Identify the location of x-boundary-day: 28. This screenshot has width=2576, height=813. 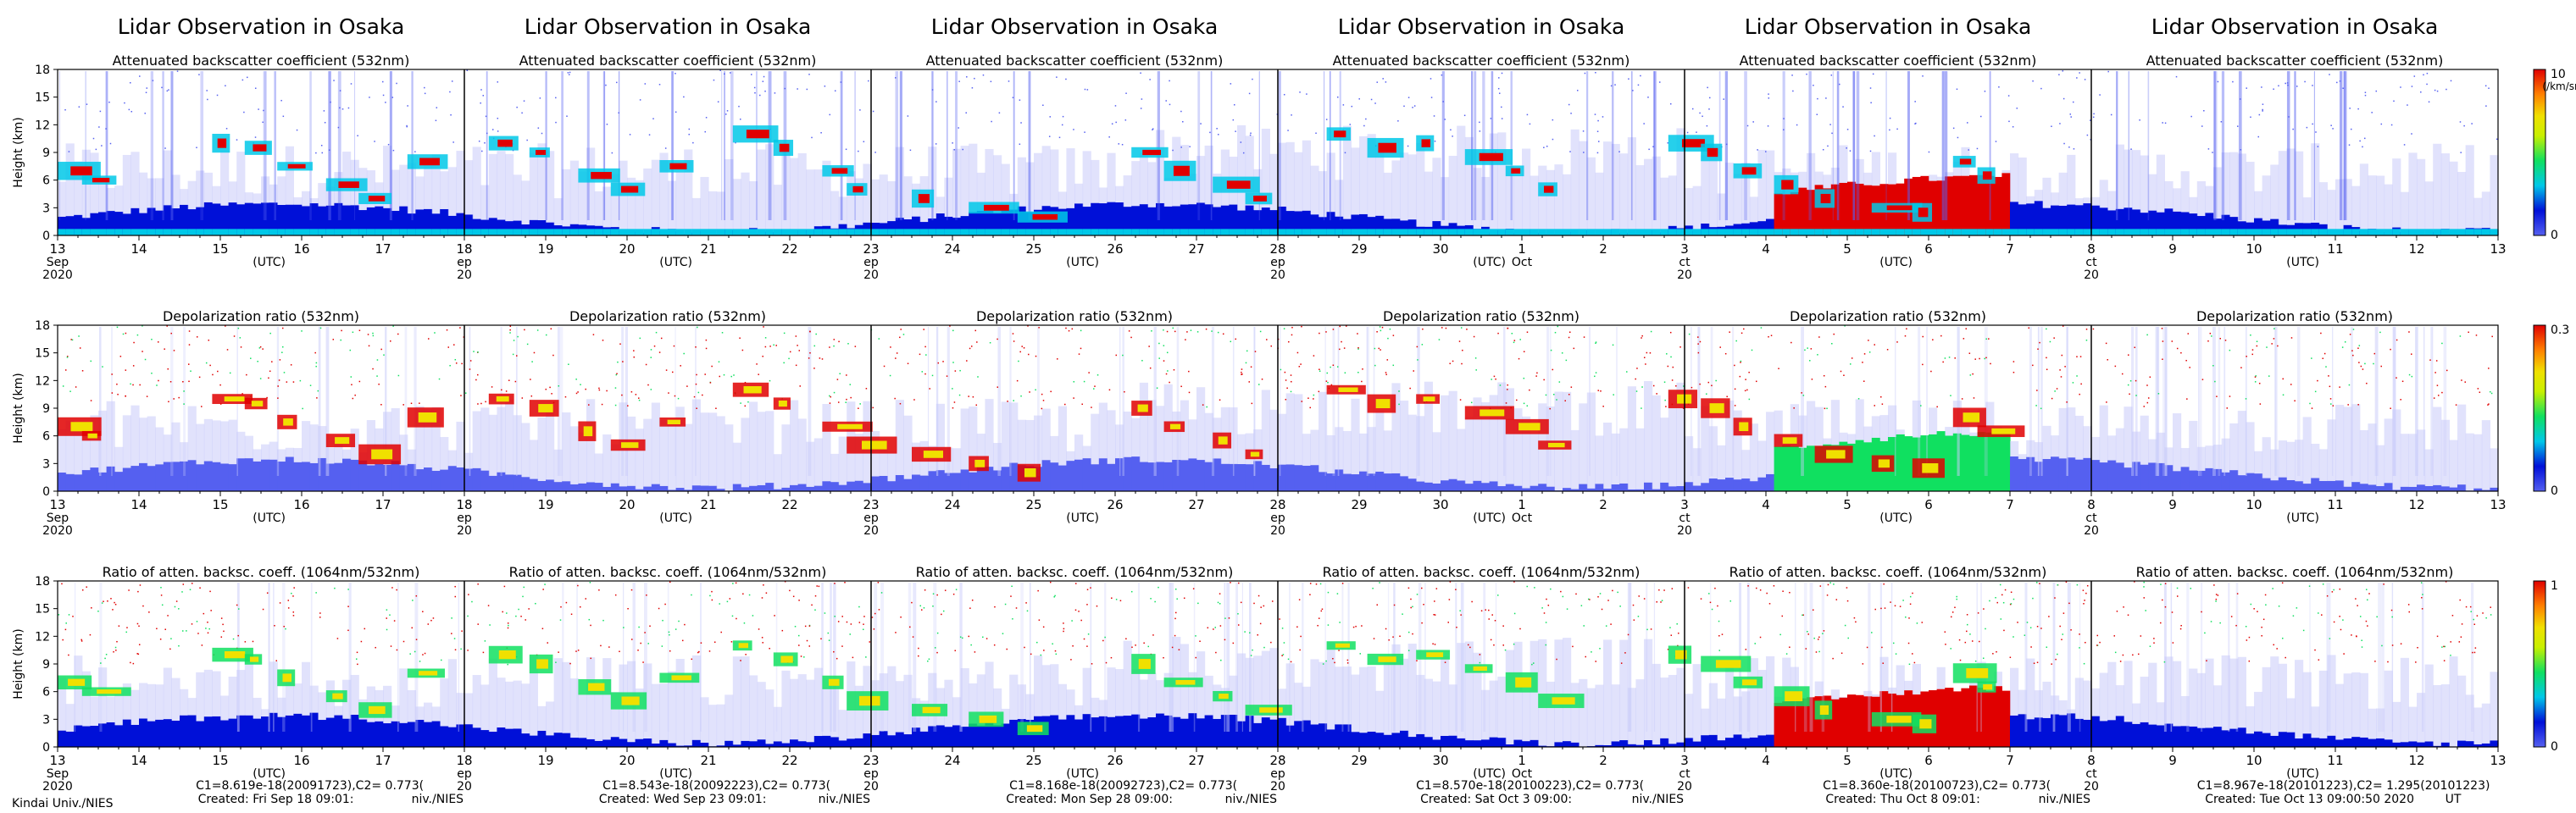
(1277, 504).